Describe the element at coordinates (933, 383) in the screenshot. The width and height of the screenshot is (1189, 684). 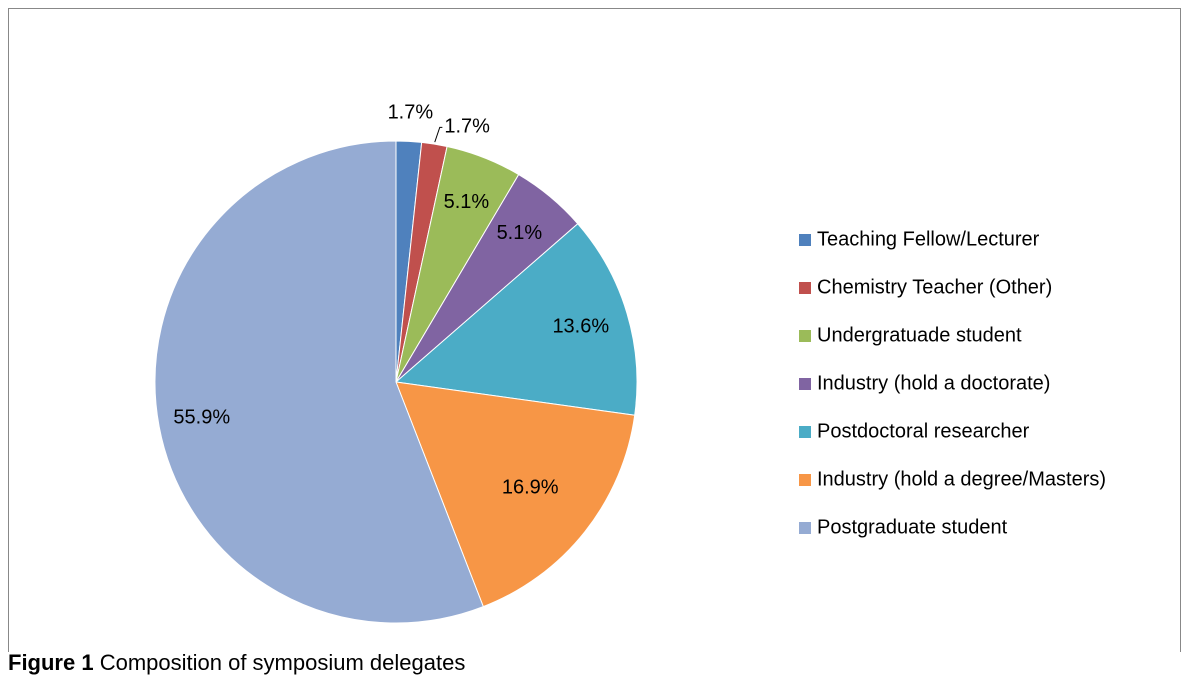
I see `legend-label: Industry (hold a doctorate)` at that location.